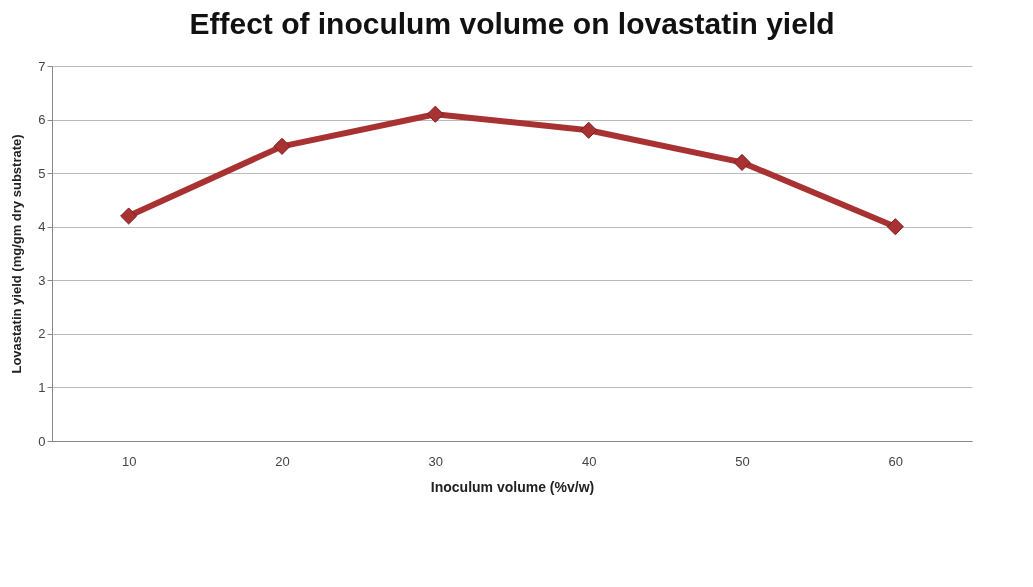 This screenshot has width=1033, height=587. What do you see at coordinates (42, 227) in the screenshot?
I see `y-tick-label: 4` at bounding box center [42, 227].